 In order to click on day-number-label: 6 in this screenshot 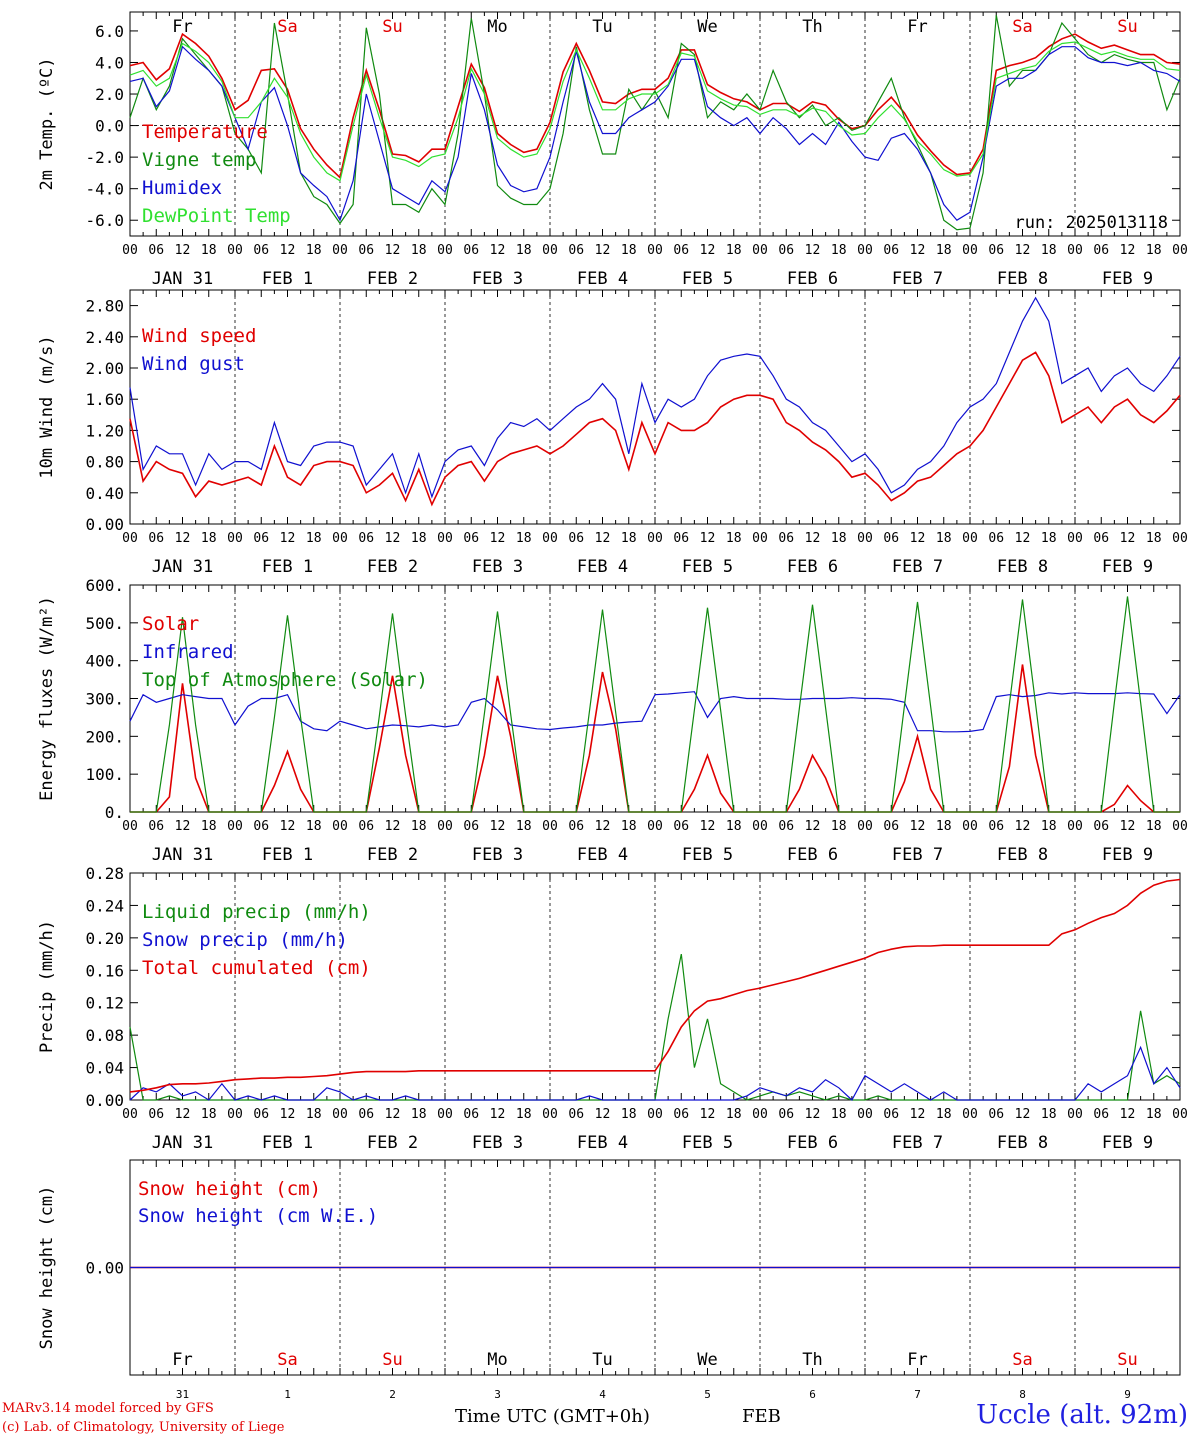, I will do `click(812, 1394)`.